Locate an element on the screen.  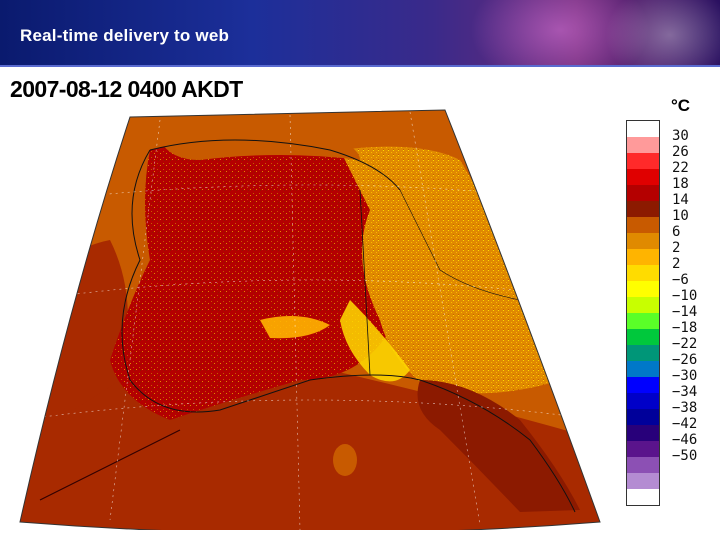
legend-label: 30 is located at coordinates (680, 136).